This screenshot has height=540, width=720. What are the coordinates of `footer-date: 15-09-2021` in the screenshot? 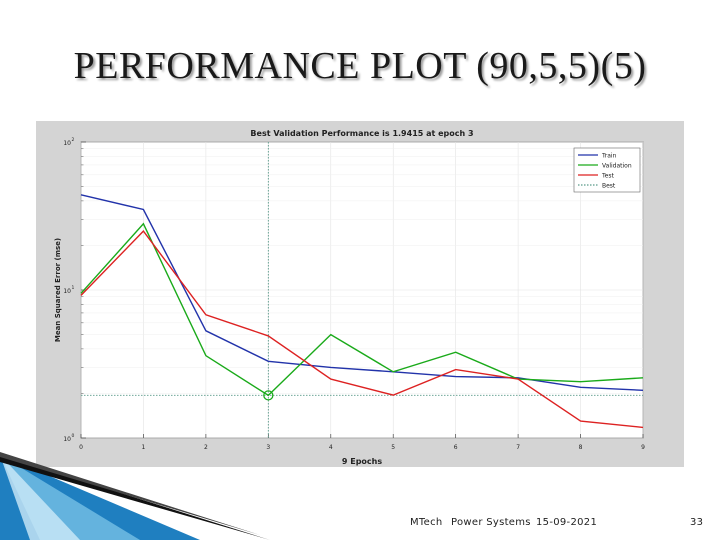 It's located at (567, 522).